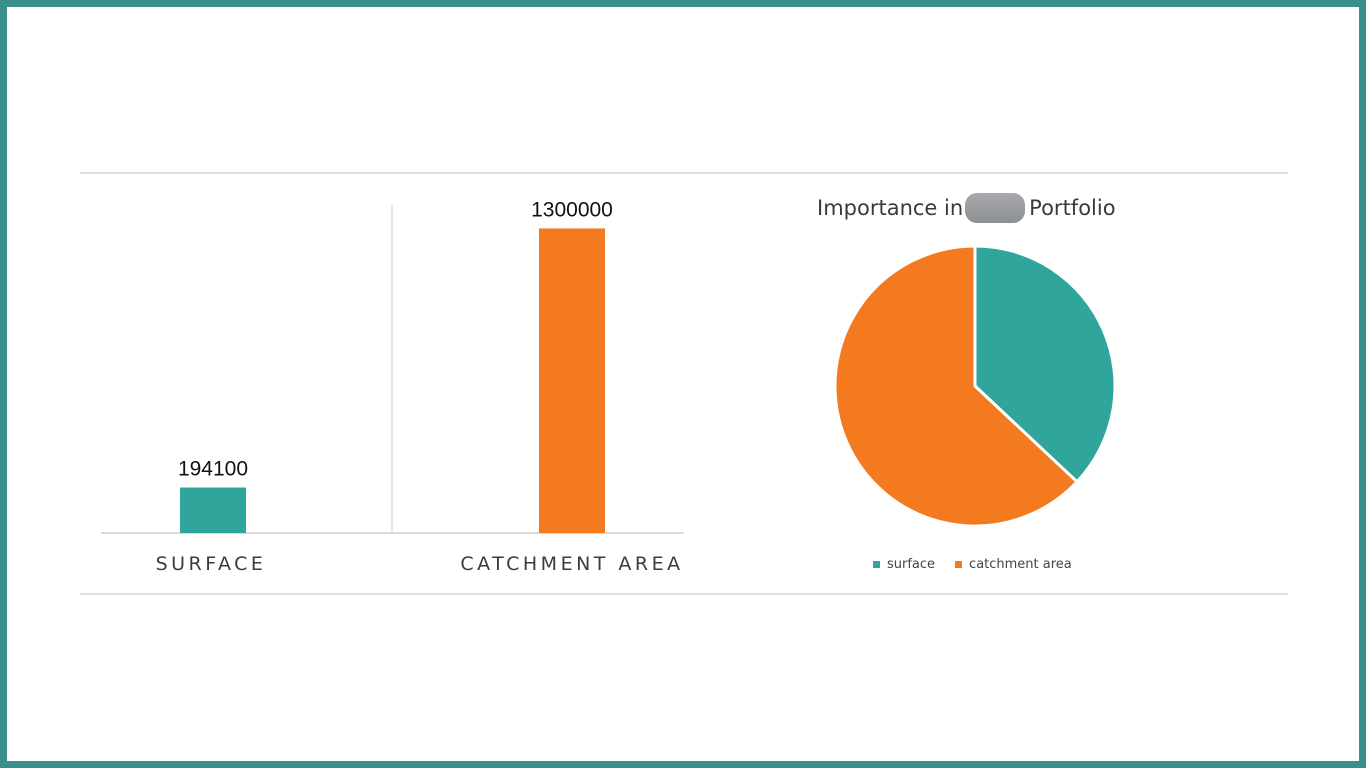 The height and width of the screenshot is (768, 1366). I want to click on pie-legend: surface catchment area, so click(972, 564).